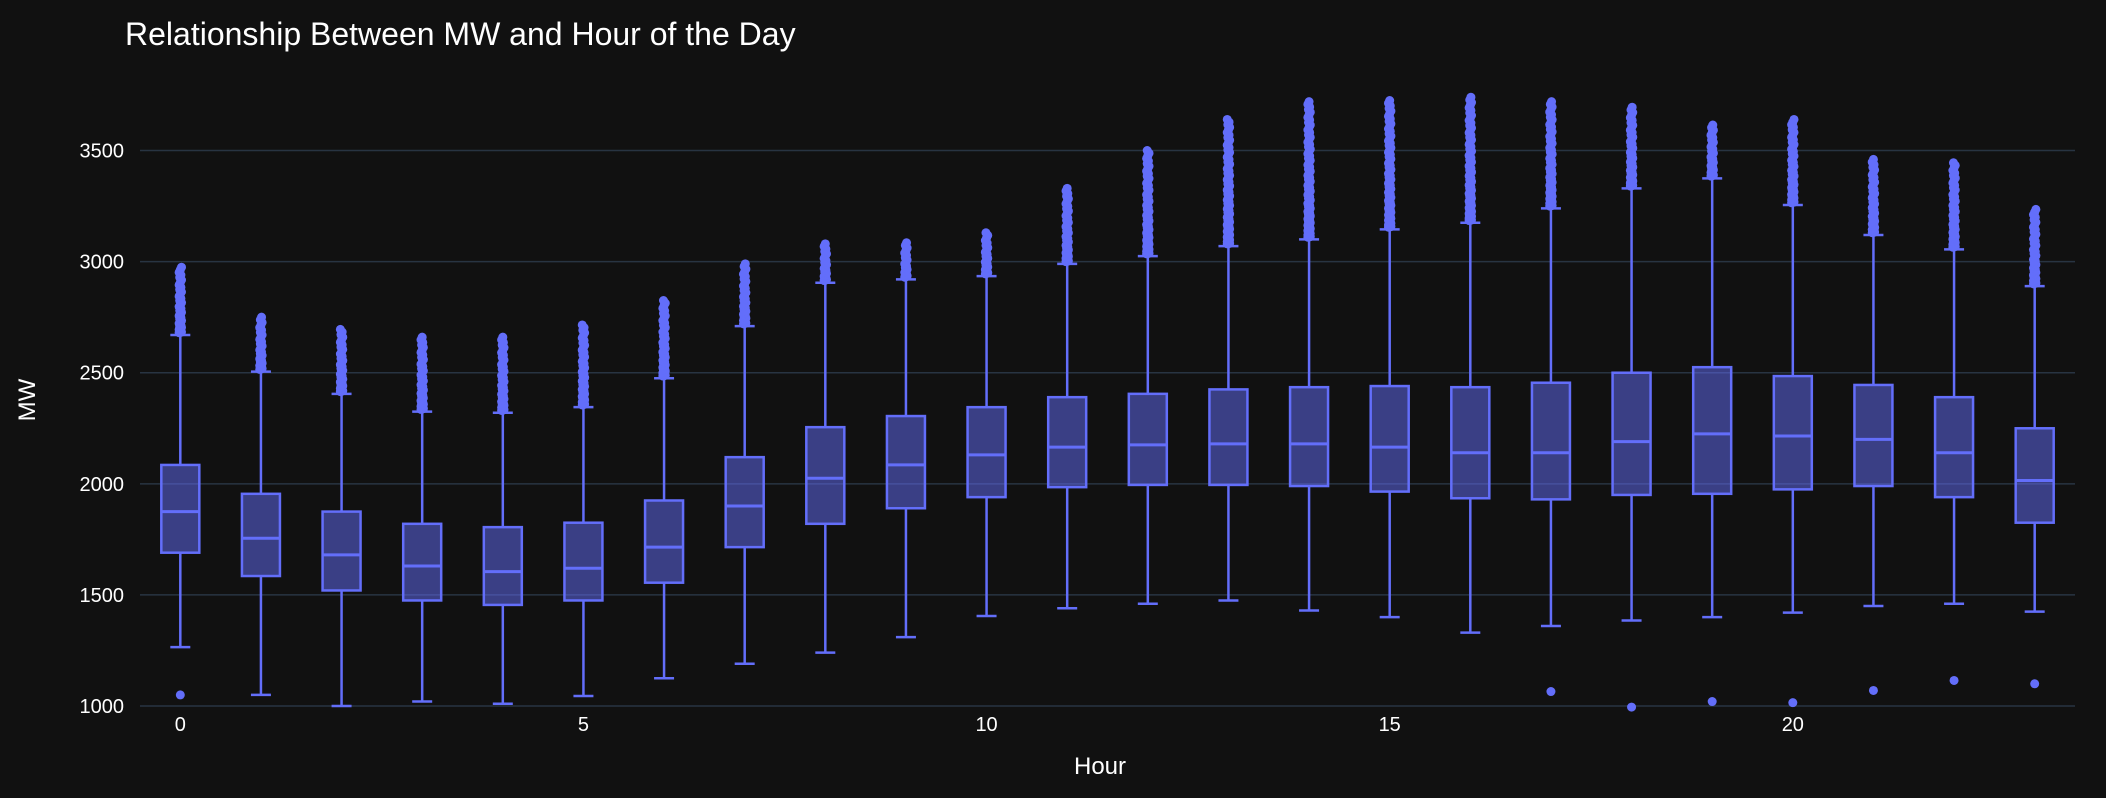 Image resolution: width=2106 pixels, height=798 pixels. Describe the element at coordinates (583, 725) in the screenshot. I see `x-tick-label-5: 5` at that location.